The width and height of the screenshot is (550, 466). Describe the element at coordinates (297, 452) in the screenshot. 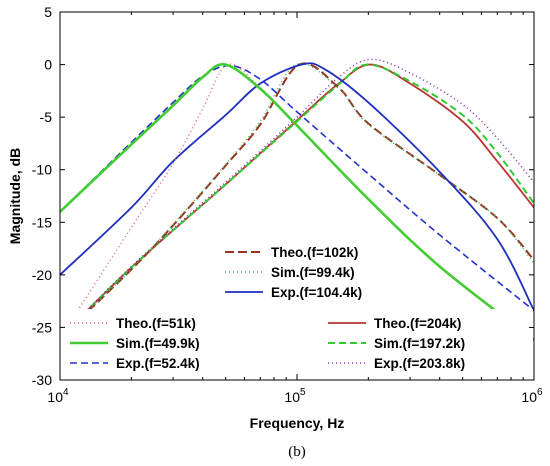

I see `figure-caption: (b)` at that location.